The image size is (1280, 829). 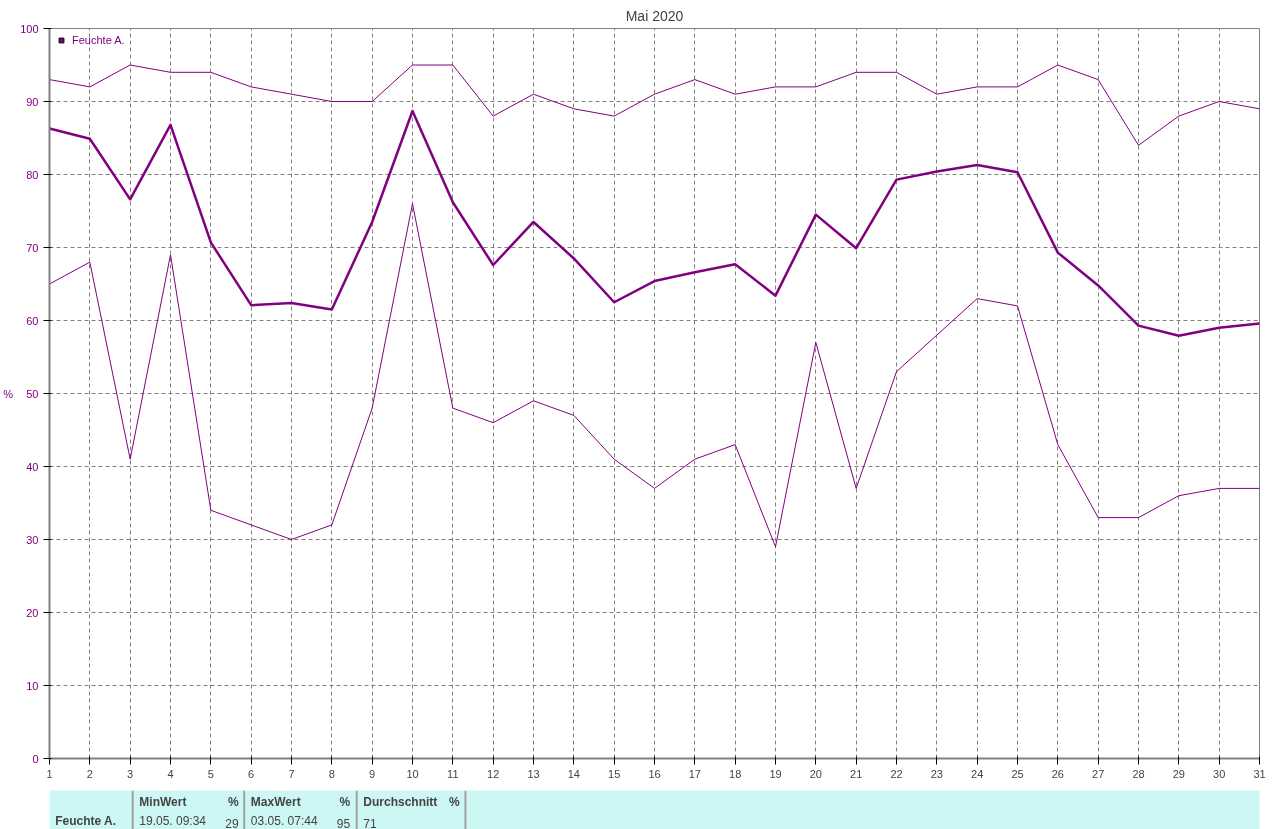 What do you see at coordinates (1259, 773) in the screenshot?
I see `x-tick-label: 31` at bounding box center [1259, 773].